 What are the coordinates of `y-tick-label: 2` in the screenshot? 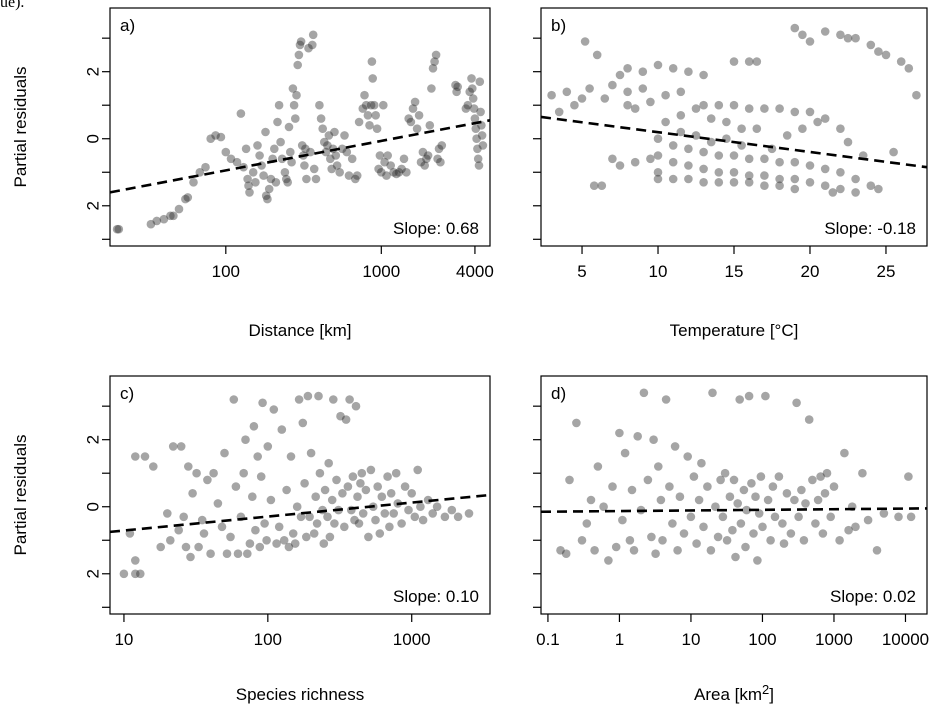 It's located at (92, 205).